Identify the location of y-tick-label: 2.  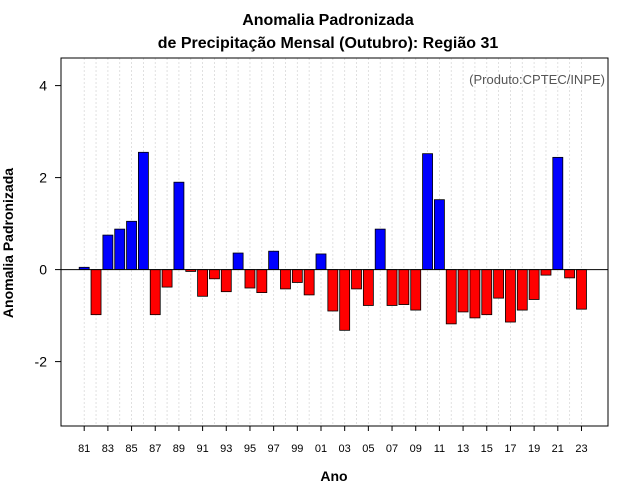
(43, 178).